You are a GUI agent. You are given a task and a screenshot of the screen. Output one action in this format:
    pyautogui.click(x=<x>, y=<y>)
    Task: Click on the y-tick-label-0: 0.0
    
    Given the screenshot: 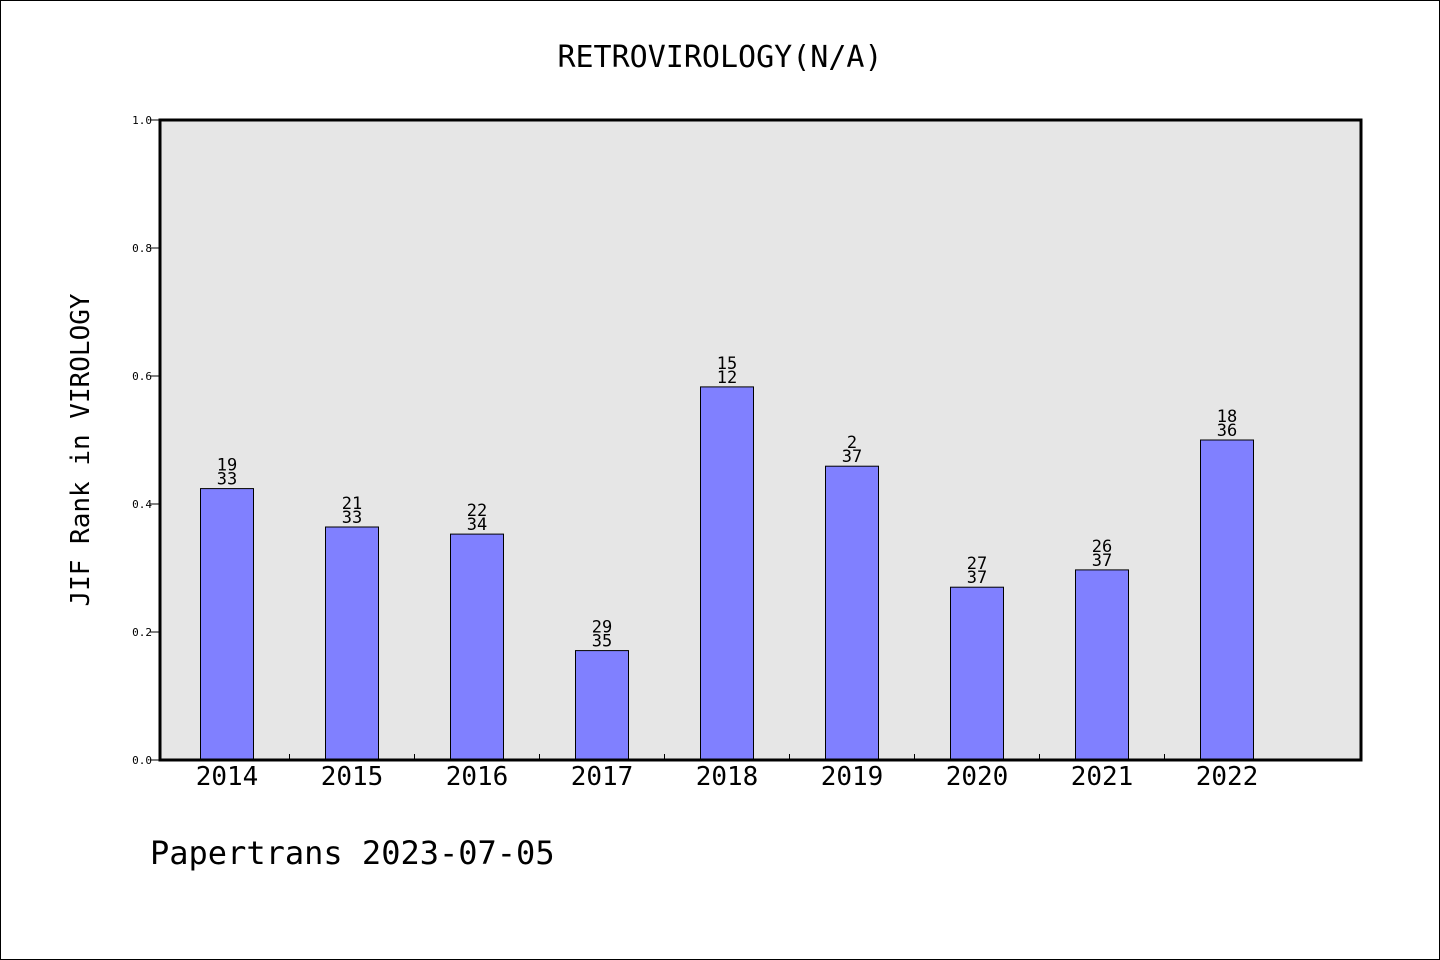 What is the action you would take?
    pyautogui.click(x=142, y=760)
    